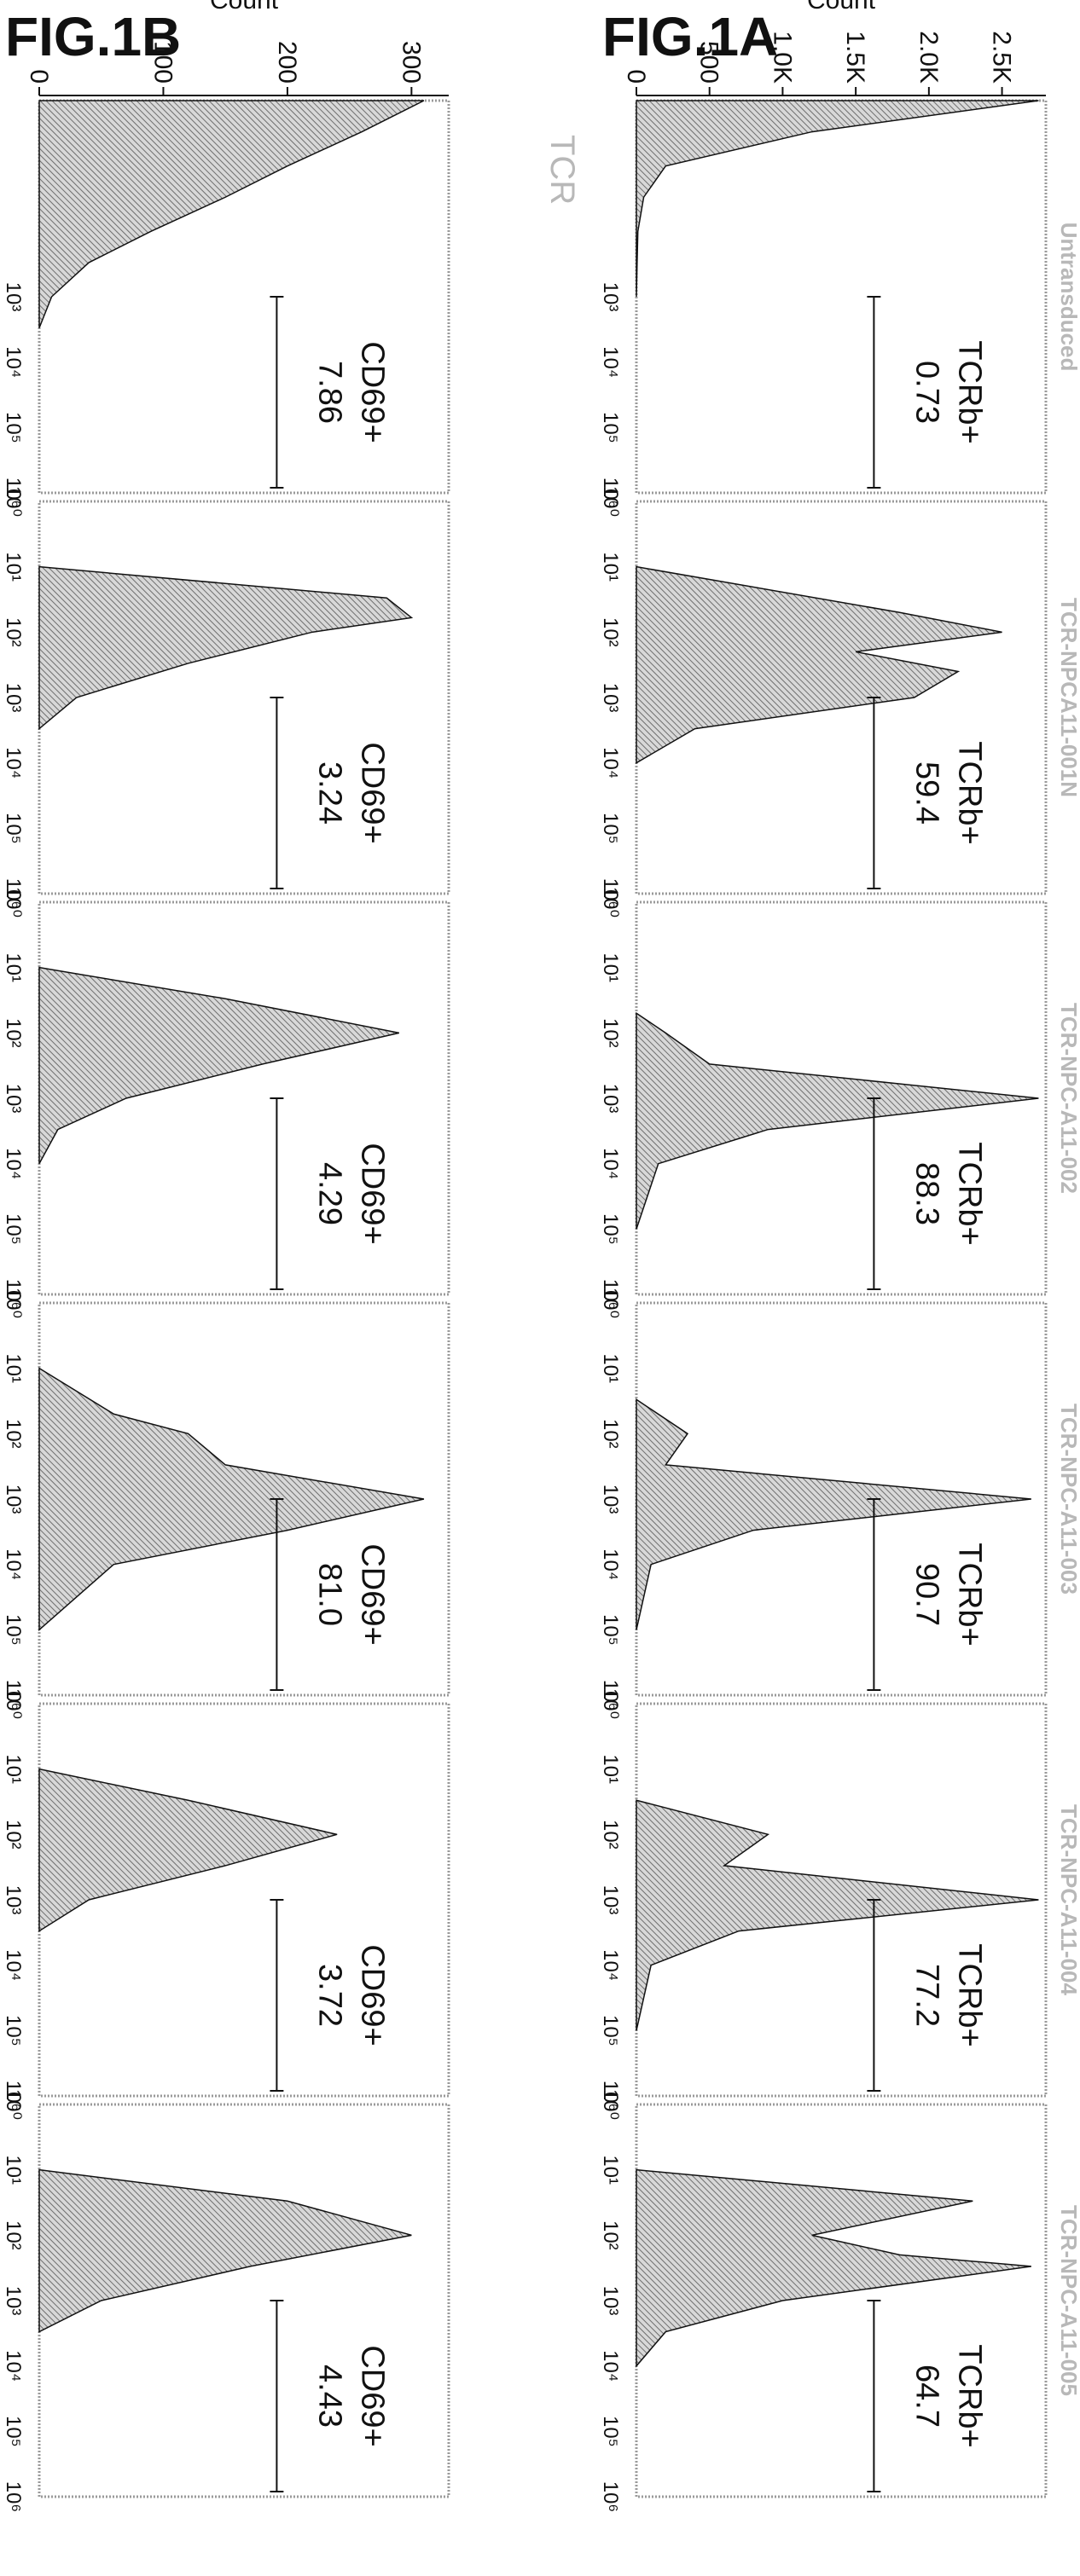 The width and height of the screenshot is (1080, 2576). Describe the element at coordinates (226, 1099) in the screenshot. I see `histogram-panel-2: CD69+4.29 10⁰ 10¹ 10² 10³ 10⁴ 10⁵ 10⁶` at that location.